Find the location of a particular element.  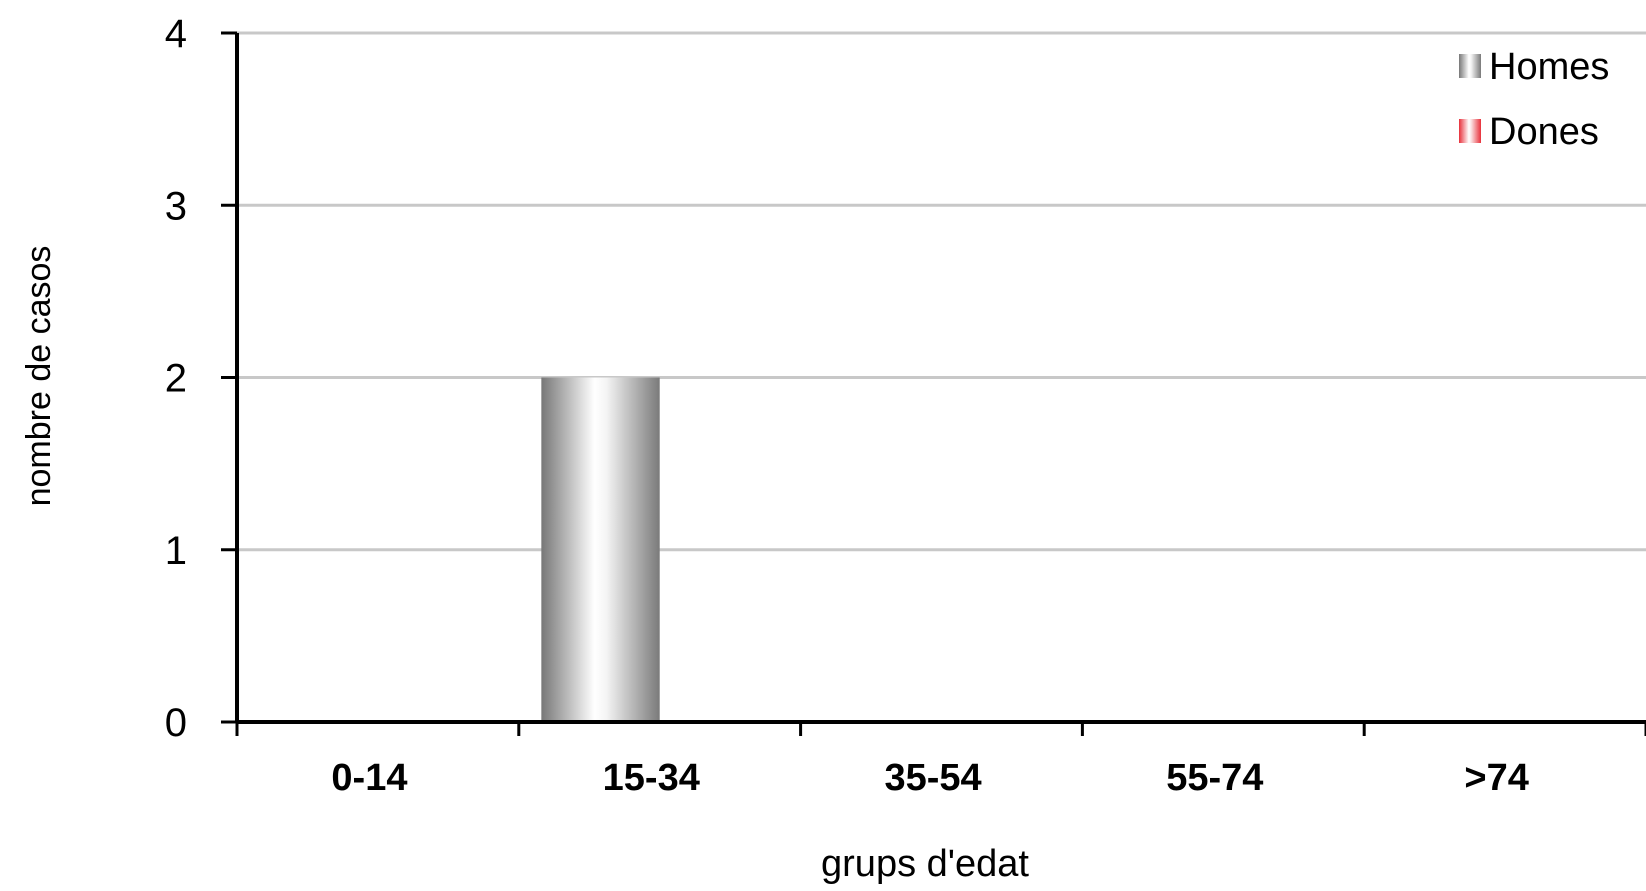

bars is located at coordinates (600, 549).